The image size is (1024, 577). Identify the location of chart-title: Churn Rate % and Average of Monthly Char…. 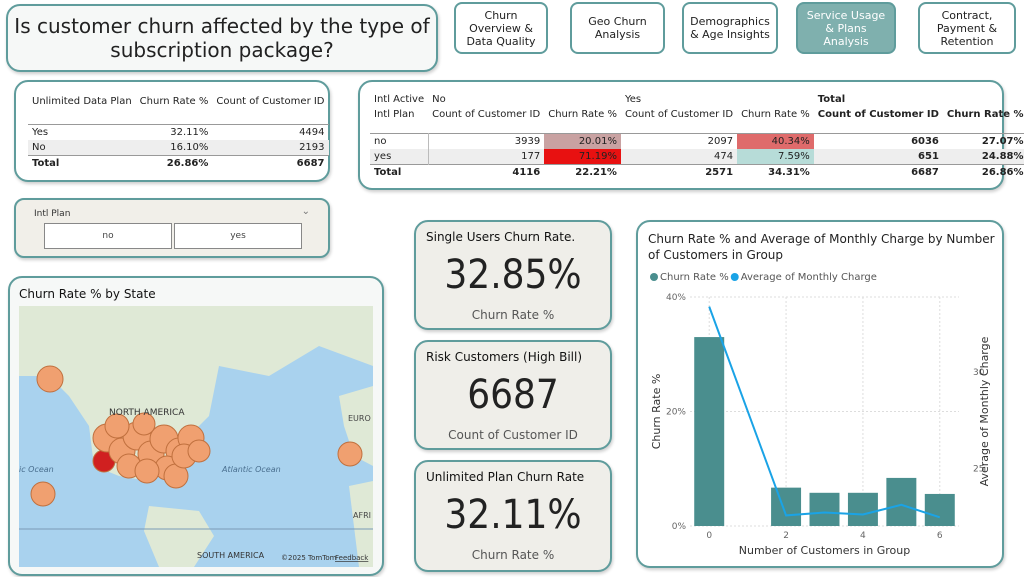
(821, 247).